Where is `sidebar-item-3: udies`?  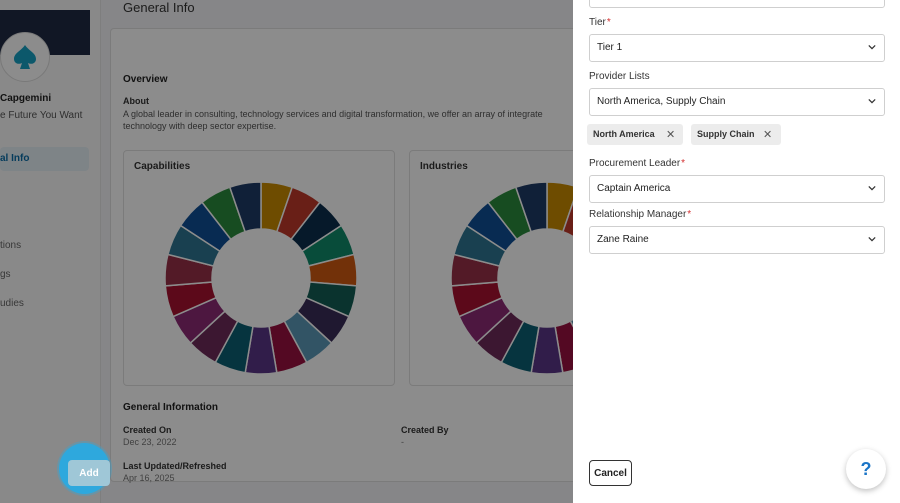 sidebar-item-3: udies is located at coordinates (12, 303).